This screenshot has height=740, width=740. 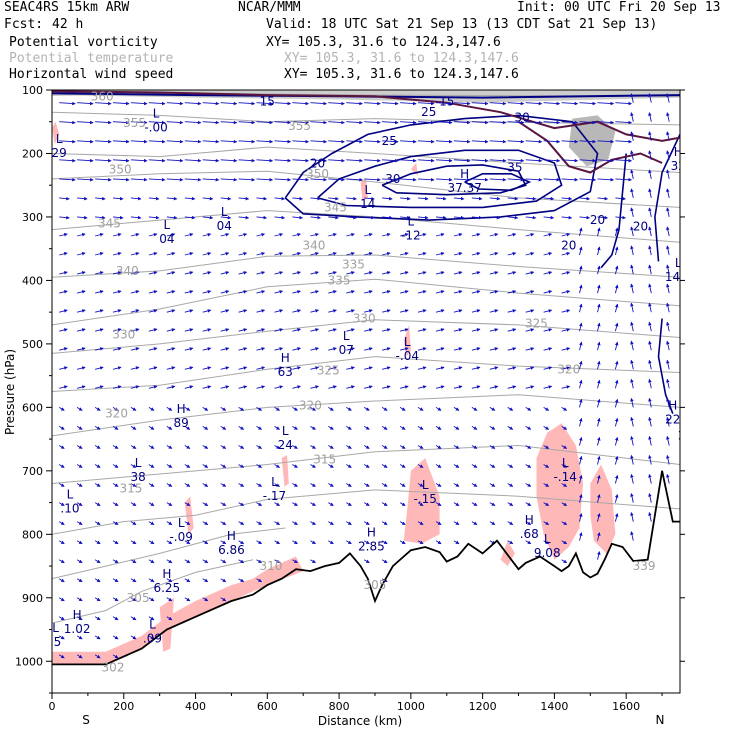 I want to click on extremum-value-label: 04, so click(x=224, y=226).